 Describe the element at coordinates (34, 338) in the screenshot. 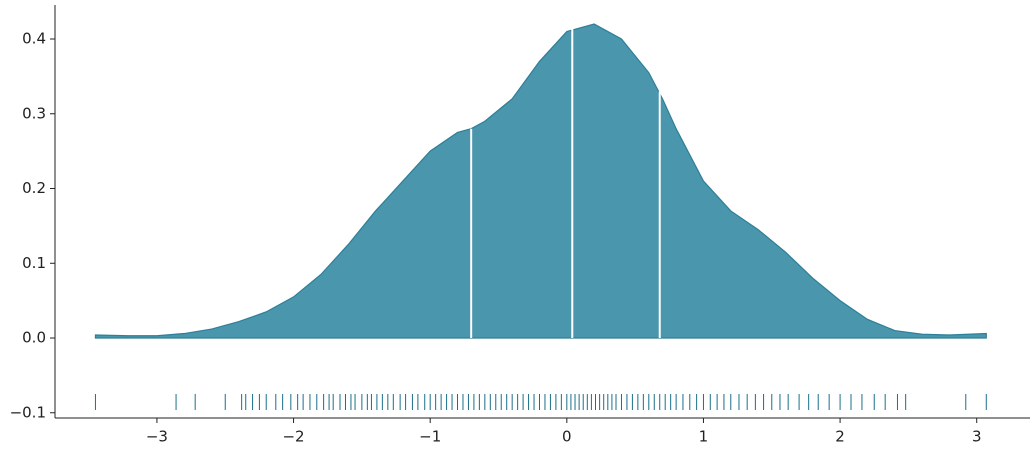

I see `y-tick-label: 0.0` at that location.